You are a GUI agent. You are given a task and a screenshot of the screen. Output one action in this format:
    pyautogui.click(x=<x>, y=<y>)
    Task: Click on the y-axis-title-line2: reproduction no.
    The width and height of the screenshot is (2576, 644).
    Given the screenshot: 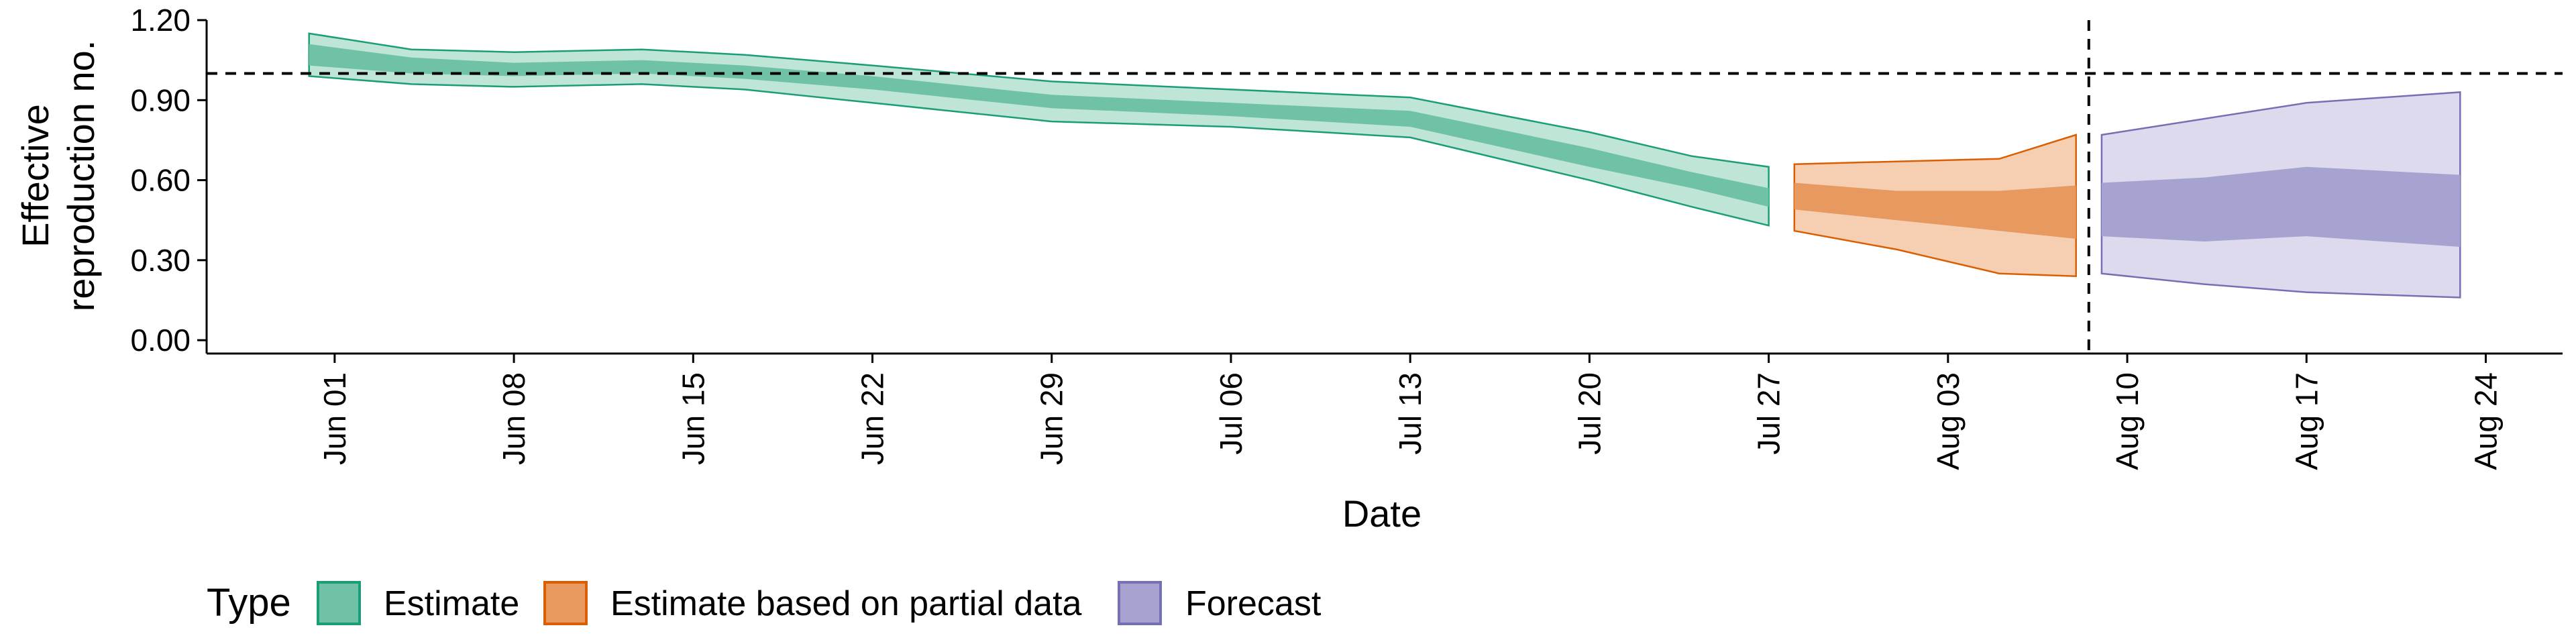 What is the action you would take?
    pyautogui.click(x=81, y=176)
    